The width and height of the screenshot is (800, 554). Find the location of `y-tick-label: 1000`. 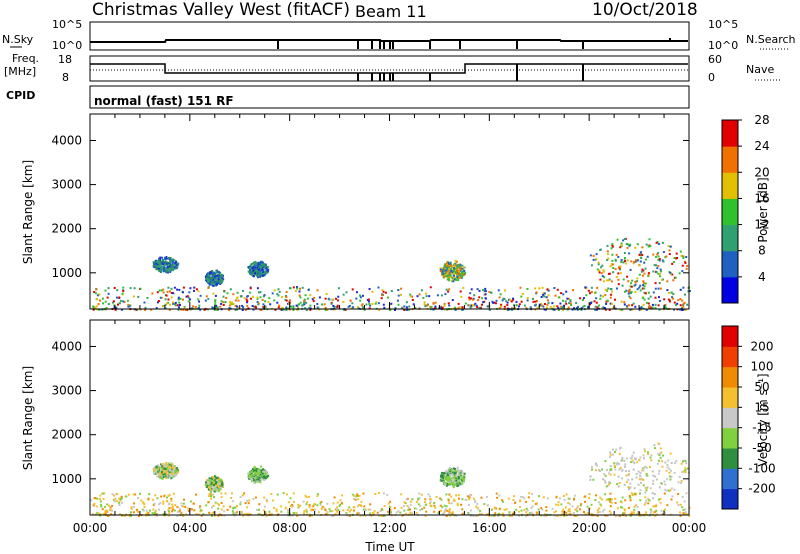

y-tick-label: 1000 is located at coordinates (66, 479).